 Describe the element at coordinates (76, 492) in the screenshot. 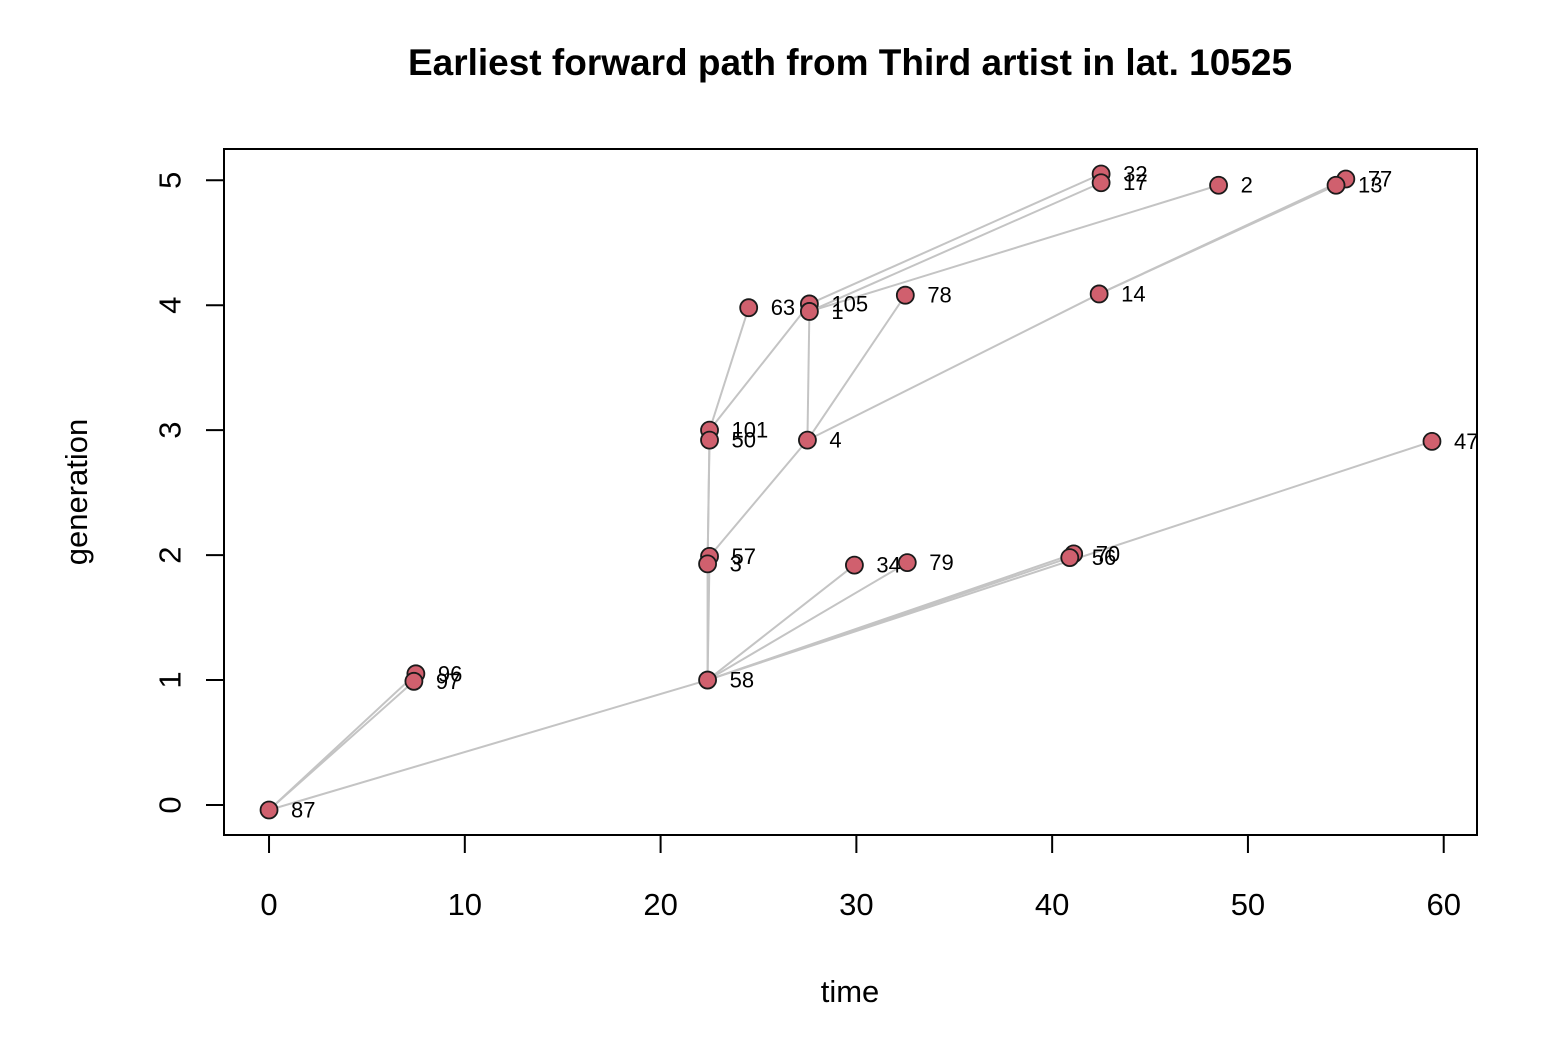

I see `y-axis-title: generation` at that location.